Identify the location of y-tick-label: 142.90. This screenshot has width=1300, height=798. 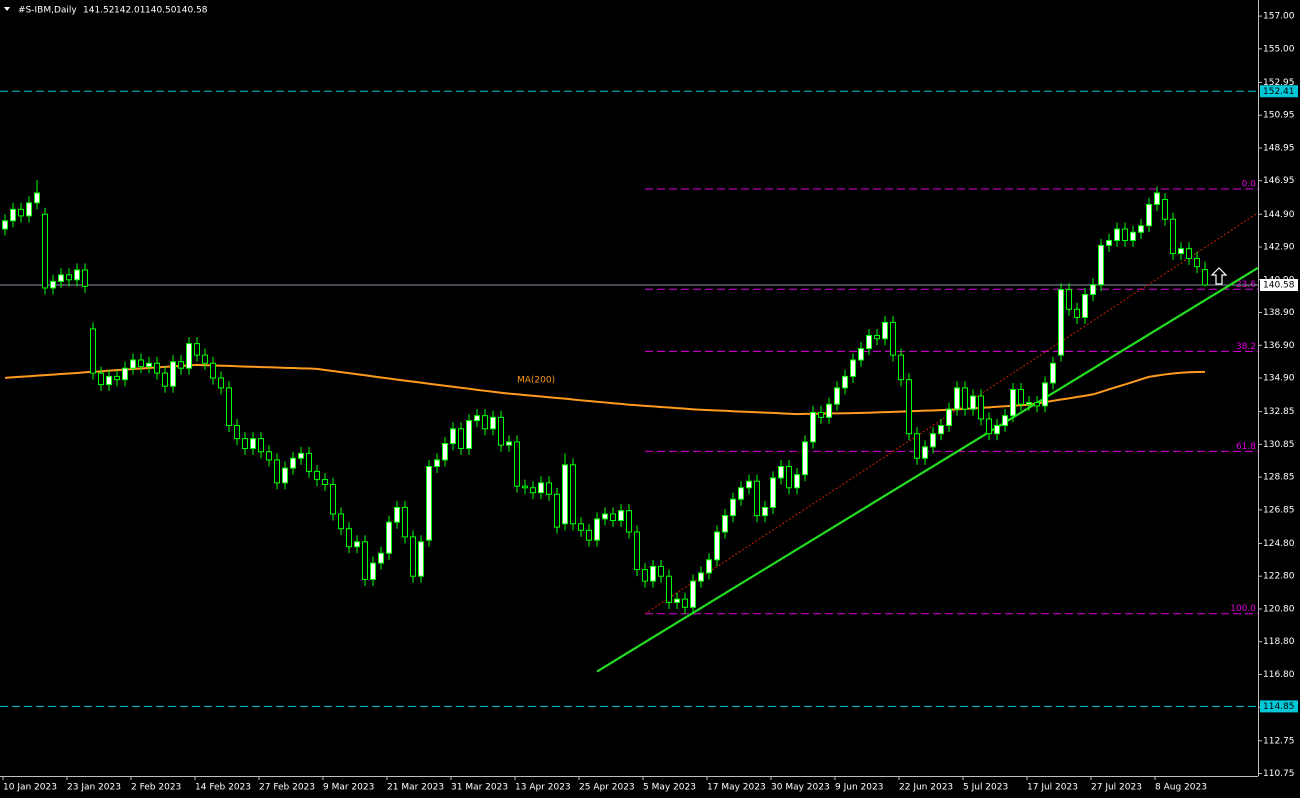
(1279, 248).